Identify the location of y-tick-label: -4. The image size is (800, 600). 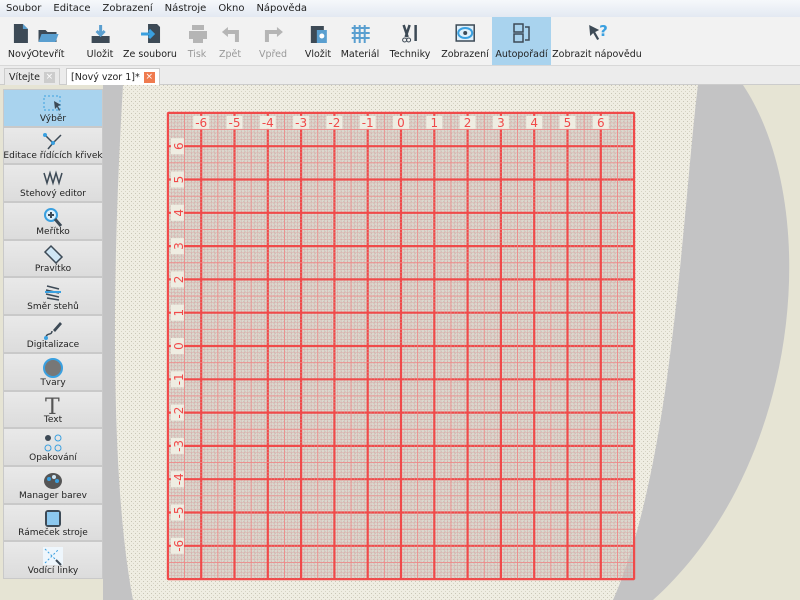
(179, 479).